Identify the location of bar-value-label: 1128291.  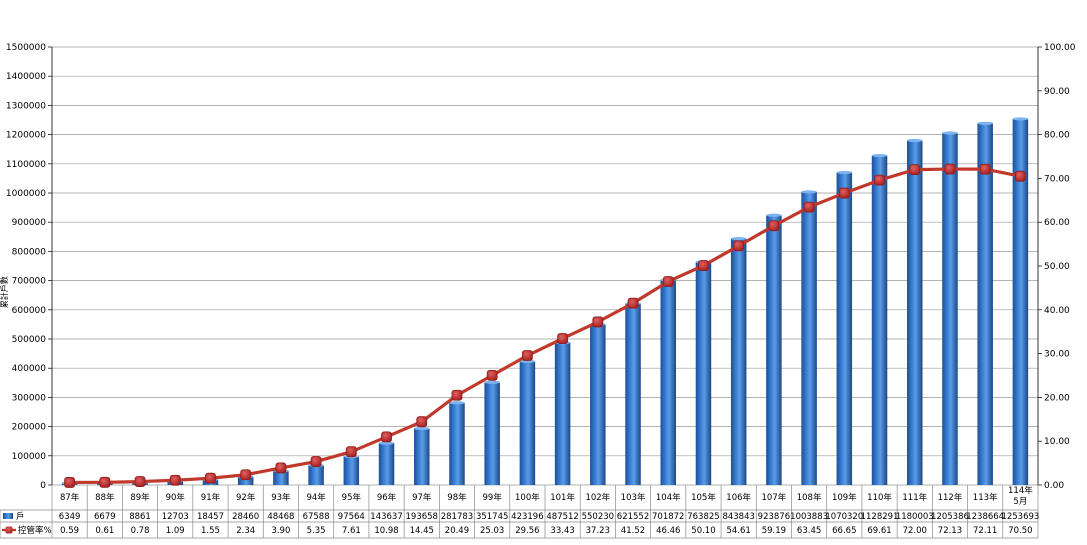
(880, 517).